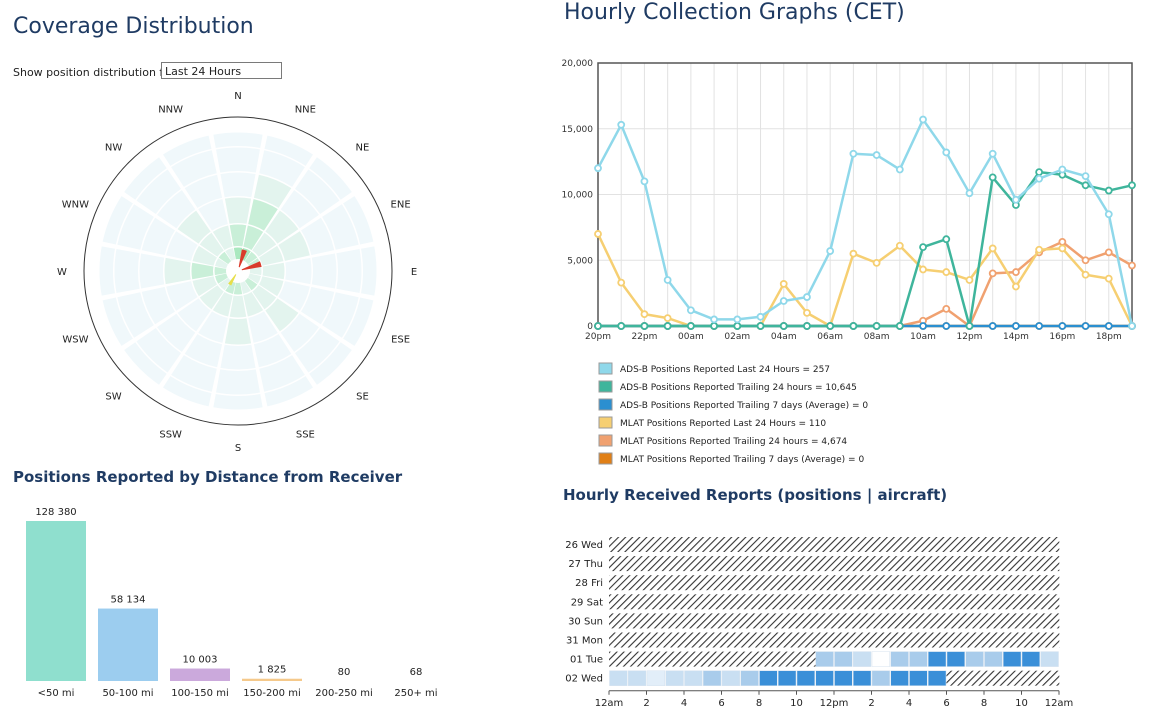  What do you see at coordinates (644, 337) in the screenshot?
I see `x-tick-label: 22pm` at bounding box center [644, 337].